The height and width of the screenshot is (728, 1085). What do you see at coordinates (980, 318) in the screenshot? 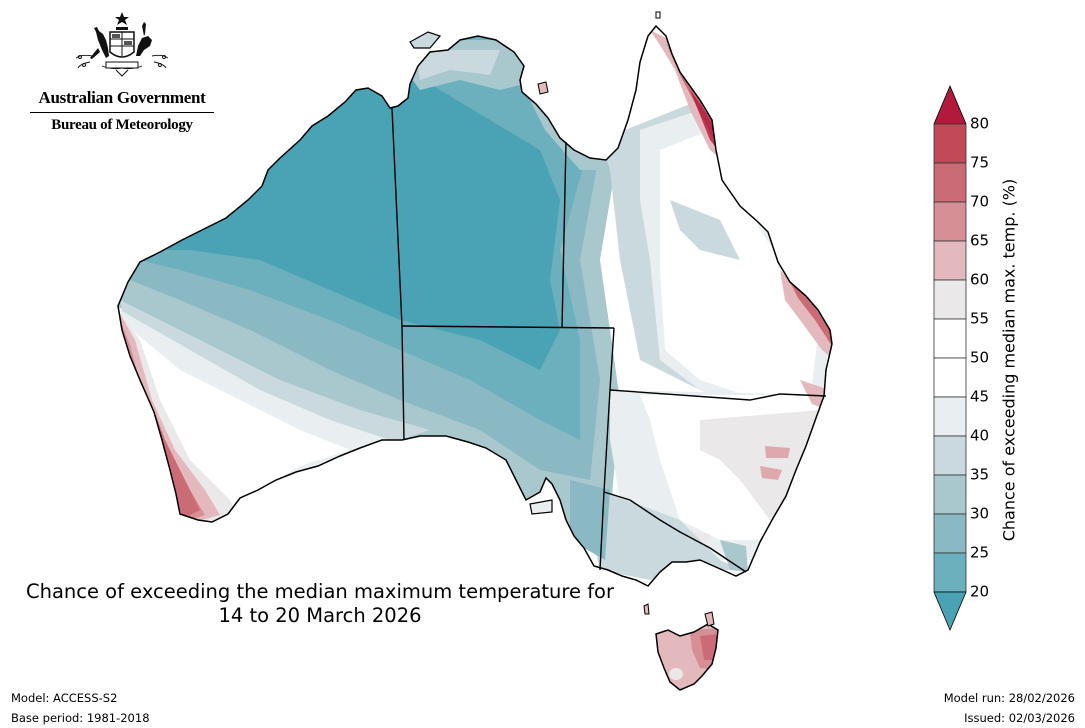
I see `colorbar-tick: 55` at bounding box center [980, 318].